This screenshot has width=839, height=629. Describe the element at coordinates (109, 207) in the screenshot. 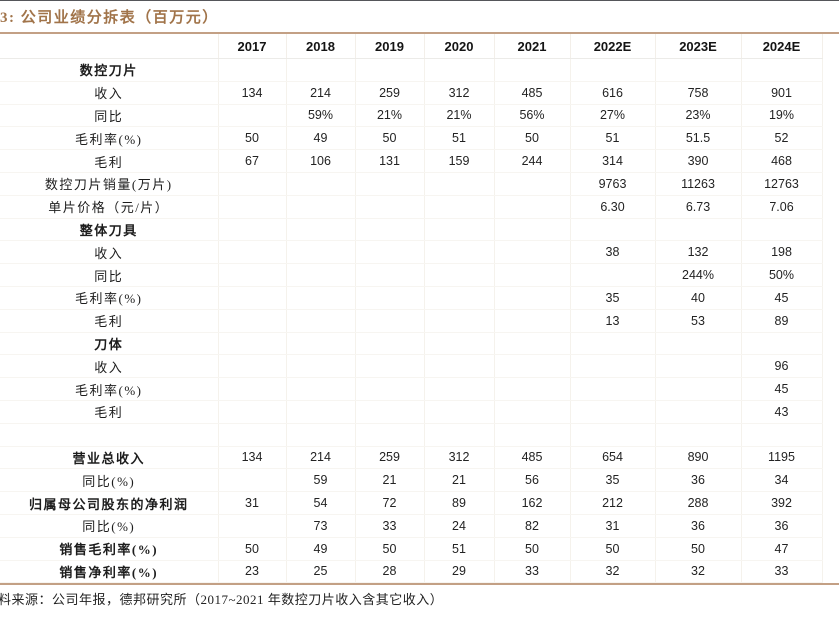

I see `row-label: 单片价格（元/片）` at that location.